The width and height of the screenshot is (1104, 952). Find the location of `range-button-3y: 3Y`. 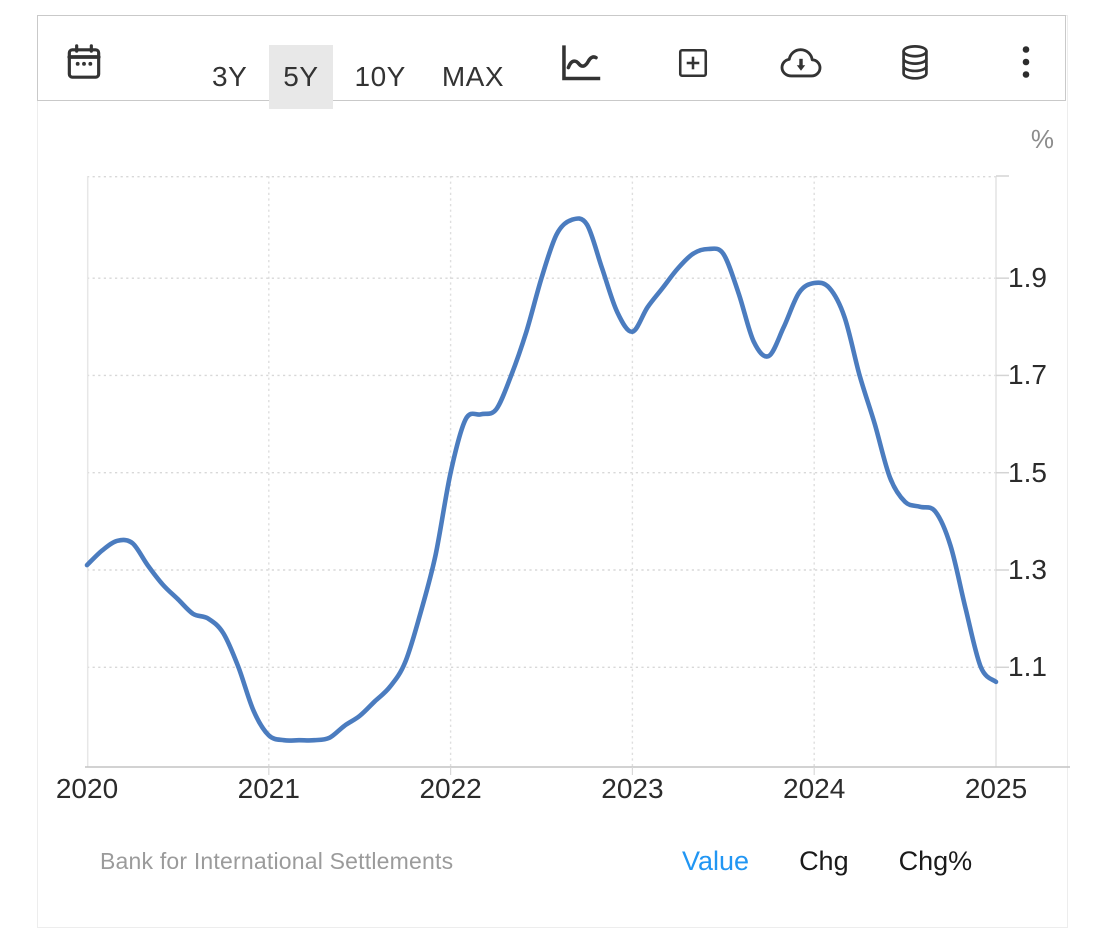

range-button-3y: 3Y is located at coordinates (230, 76).